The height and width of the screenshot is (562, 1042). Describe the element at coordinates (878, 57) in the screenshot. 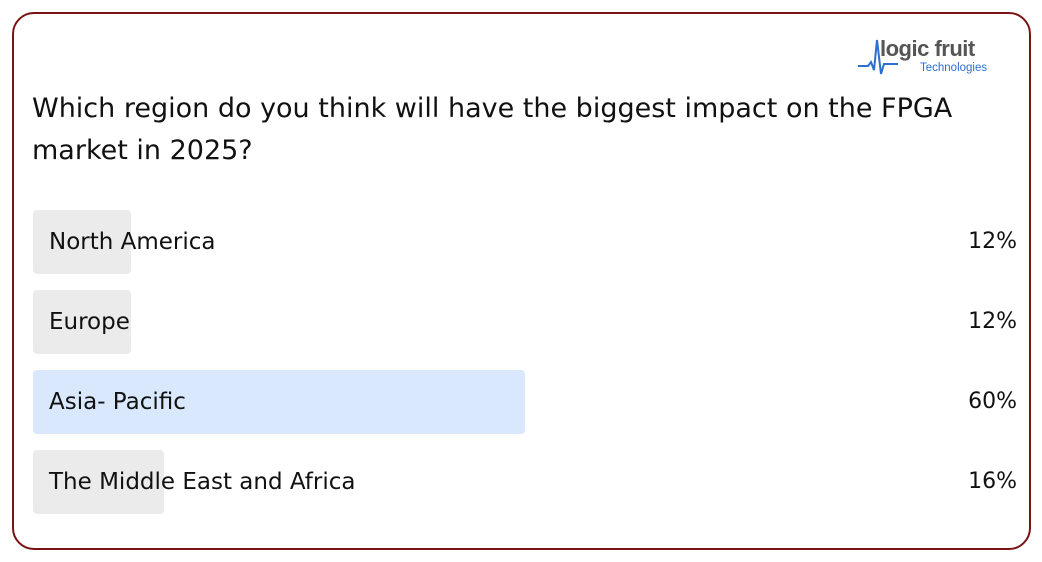

I see `heartbeat-icon` at that location.